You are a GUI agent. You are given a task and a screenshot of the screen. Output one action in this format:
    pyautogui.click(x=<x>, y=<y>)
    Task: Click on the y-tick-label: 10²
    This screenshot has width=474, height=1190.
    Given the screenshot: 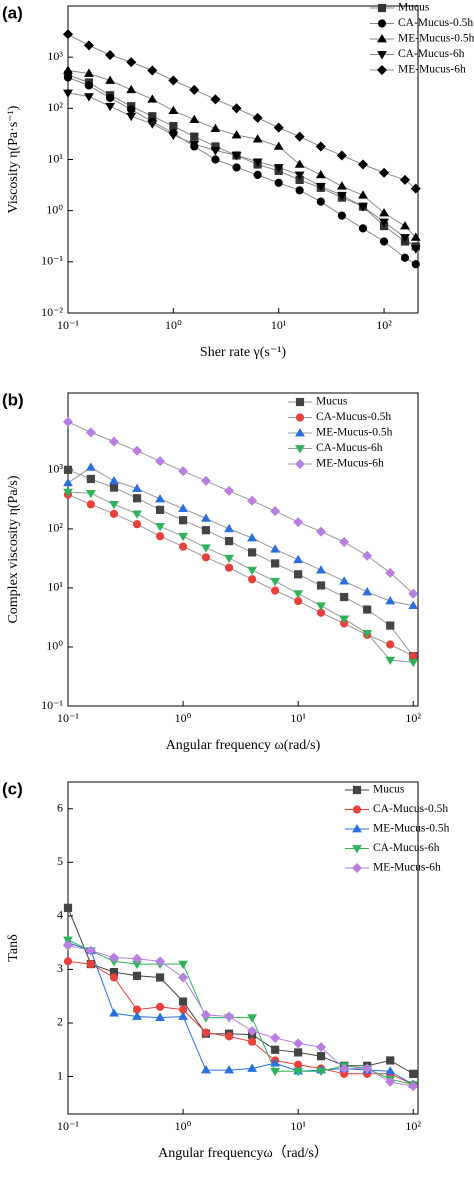 What is the action you would take?
    pyautogui.click(x=55, y=528)
    